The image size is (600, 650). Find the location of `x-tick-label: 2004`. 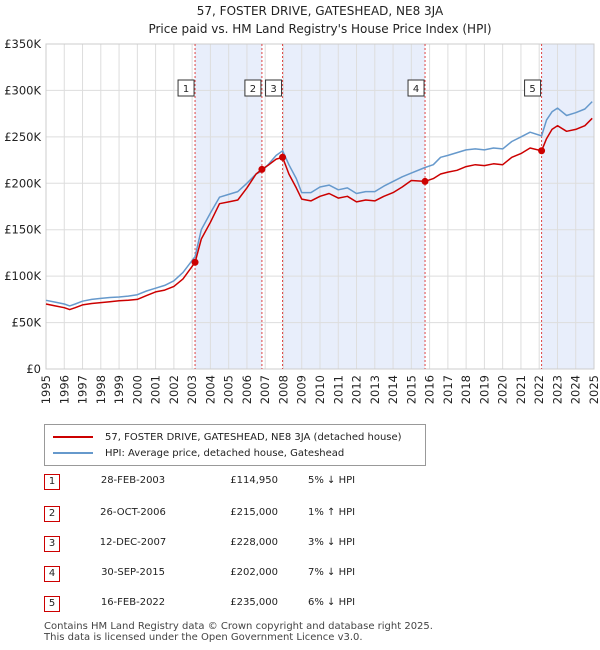

x-tick-label: 2004 is located at coordinates (210, 389).